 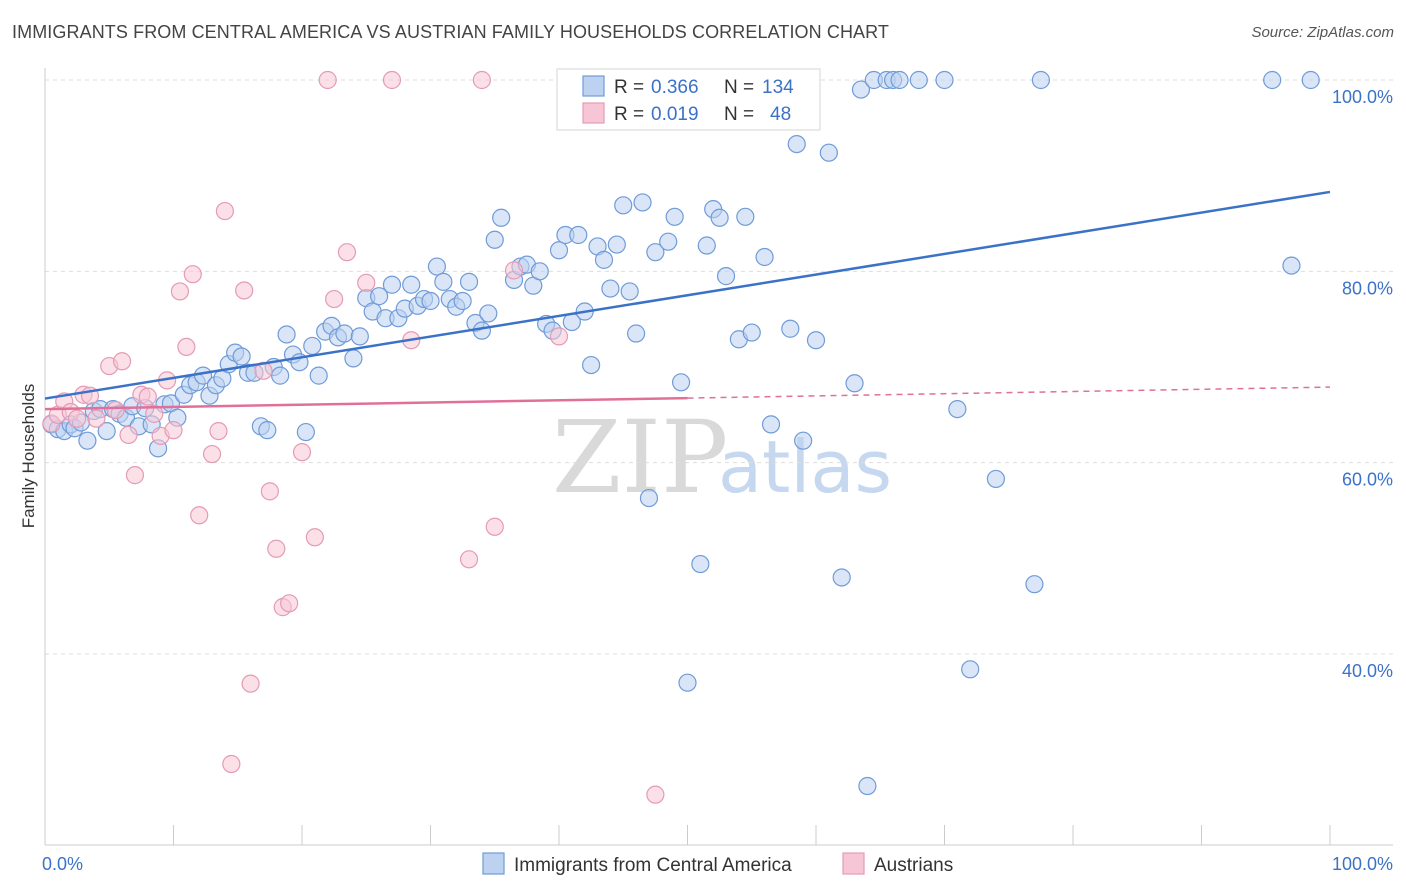 What do you see at coordinates (780, 114) in the screenshot?
I see `legend-n-value-2: 48` at bounding box center [780, 114].